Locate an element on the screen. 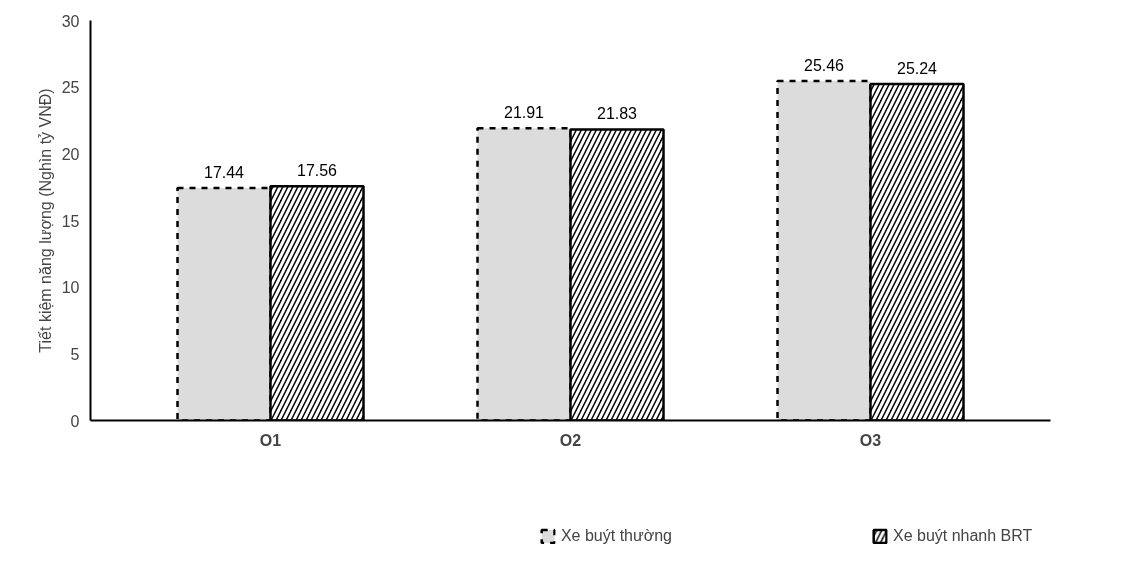 This screenshot has width=1142, height=569. data-label: 17.44 is located at coordinates (224, 172).